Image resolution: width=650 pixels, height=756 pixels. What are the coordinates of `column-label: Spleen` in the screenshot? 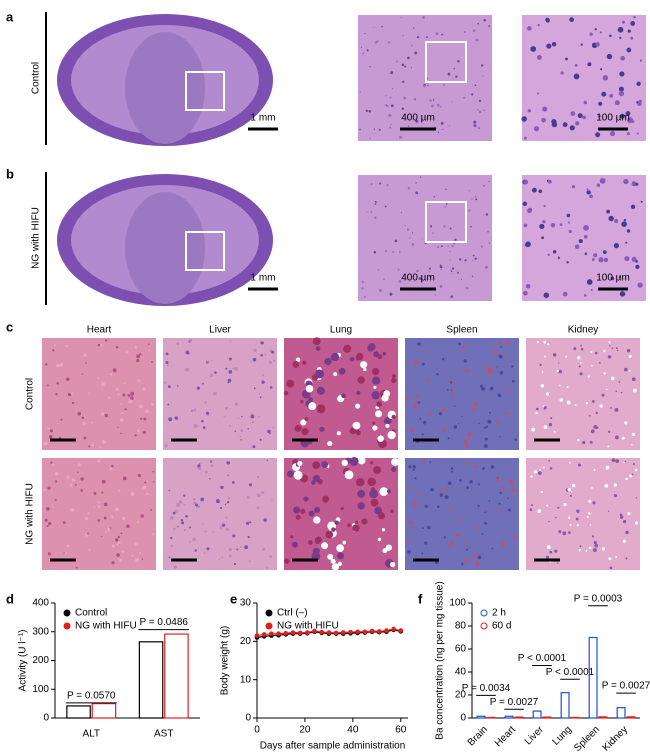 It's located at (461, 330).